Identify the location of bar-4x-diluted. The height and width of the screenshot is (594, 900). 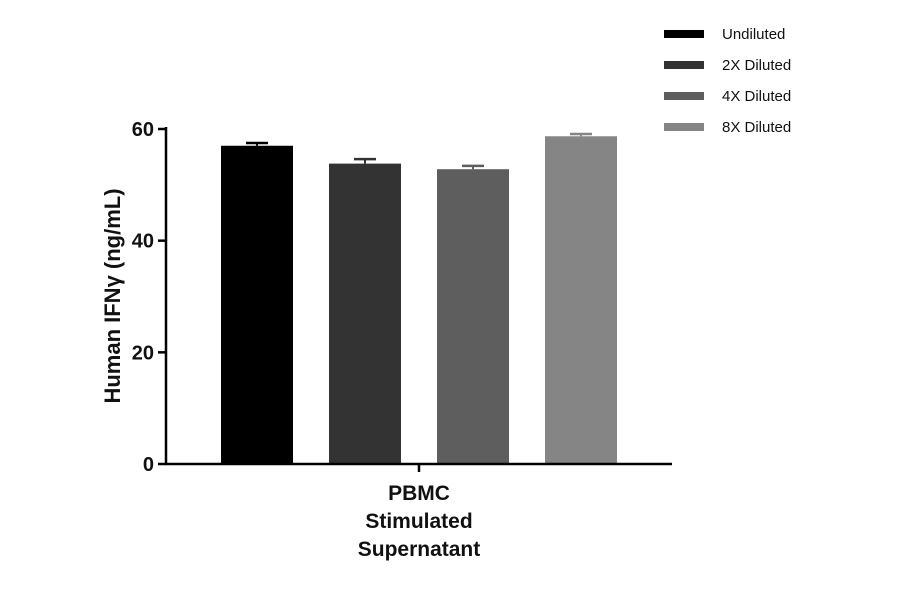
(473, 316).